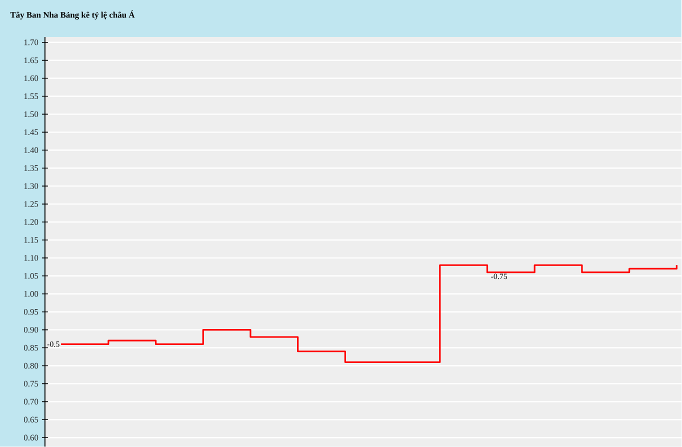 This screenshot has width=682, height=447. I want to click on y-tick-label: 1.00, so click(31, 293).